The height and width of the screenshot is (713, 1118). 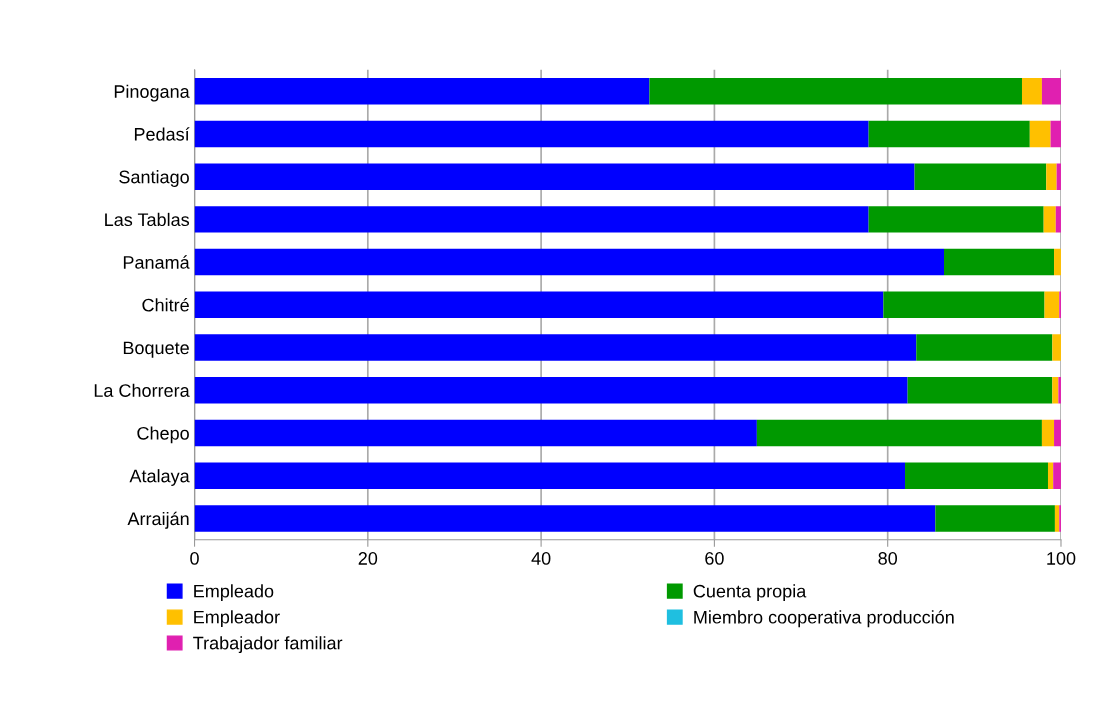 What do you see at coordinates (142, 390) in the screenshot?
I see `y-tick-label: La Chorrera` at bounding box center [142, 390].